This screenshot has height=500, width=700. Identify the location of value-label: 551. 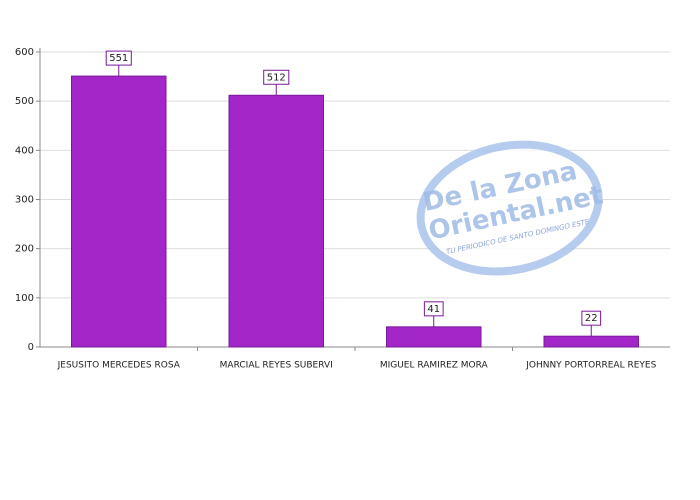
(118, 58).